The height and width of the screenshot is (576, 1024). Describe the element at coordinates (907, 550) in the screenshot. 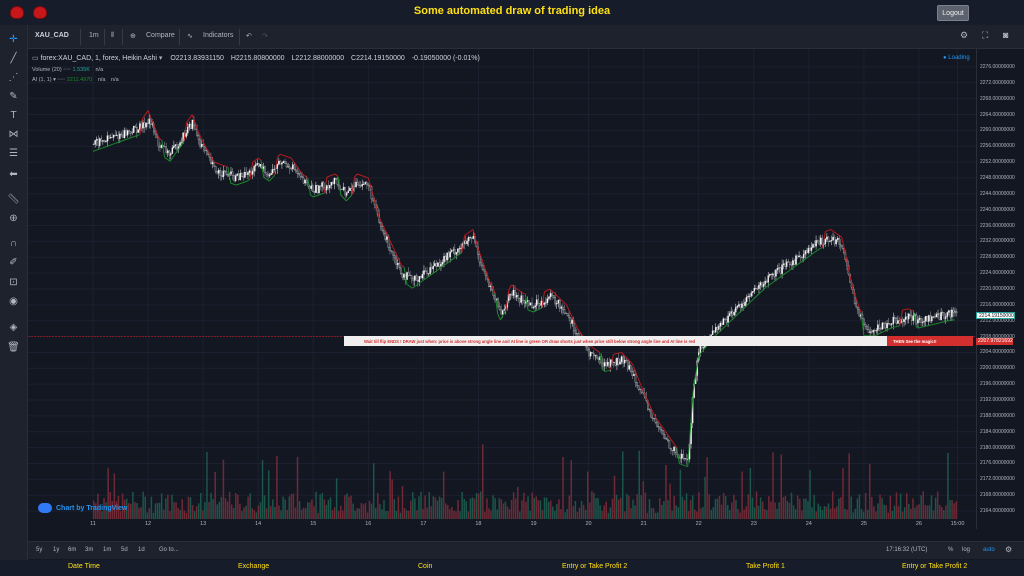

I see `clock-time: 17:16:32 (UTC)` at that location.